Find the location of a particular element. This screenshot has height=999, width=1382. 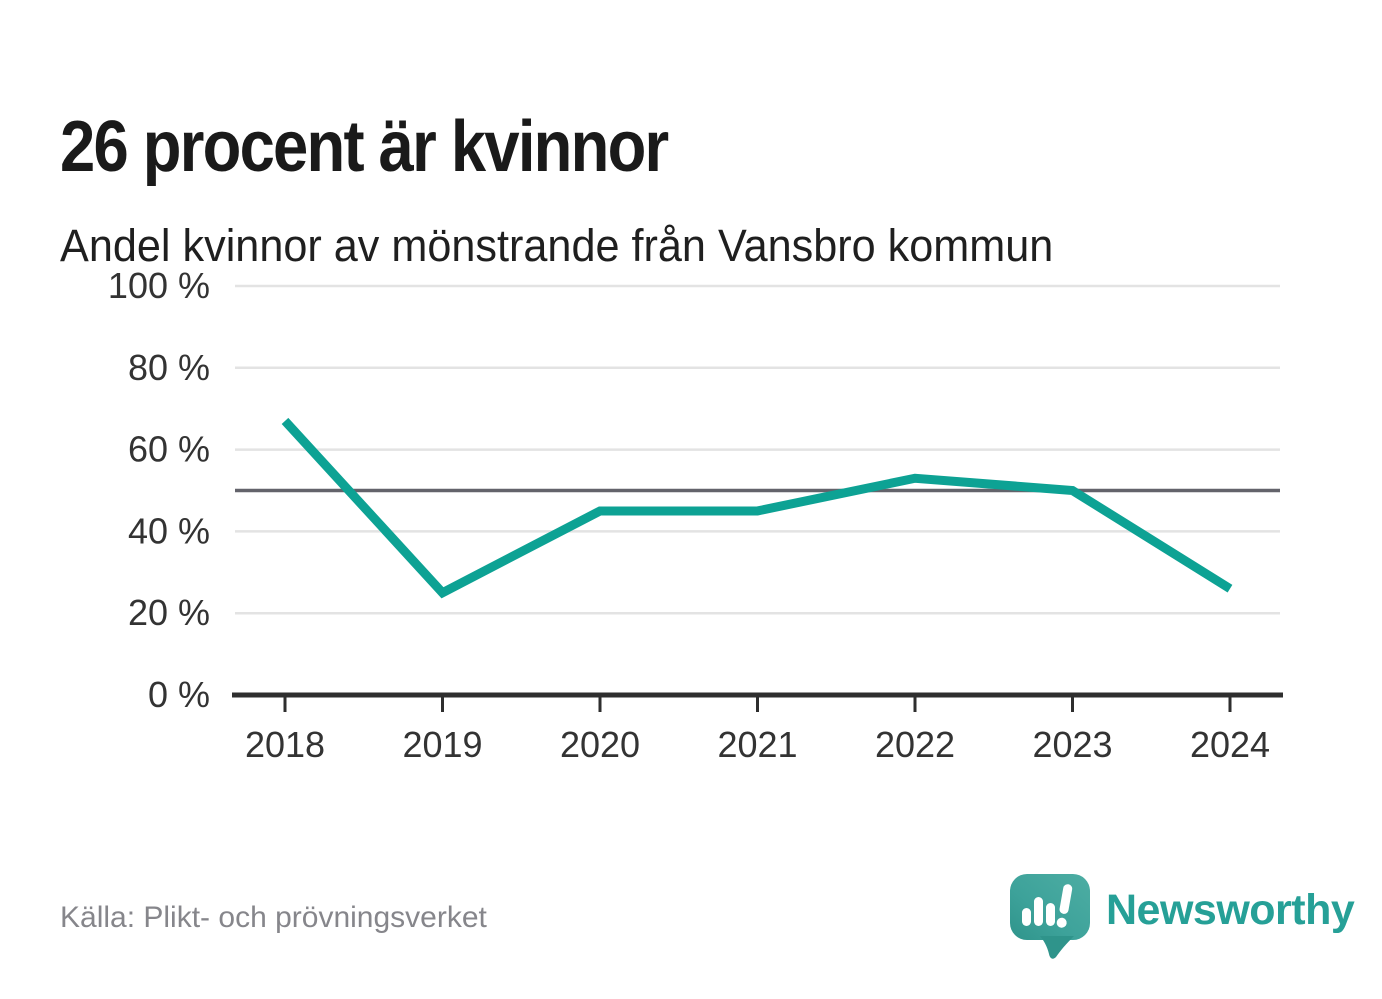

exclamation-glyph is located at coordinates (1064, 906).